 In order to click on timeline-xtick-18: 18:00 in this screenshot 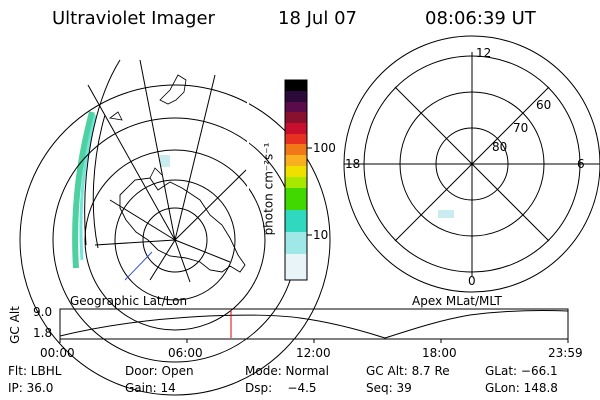, I will do `click(439, 353)`.